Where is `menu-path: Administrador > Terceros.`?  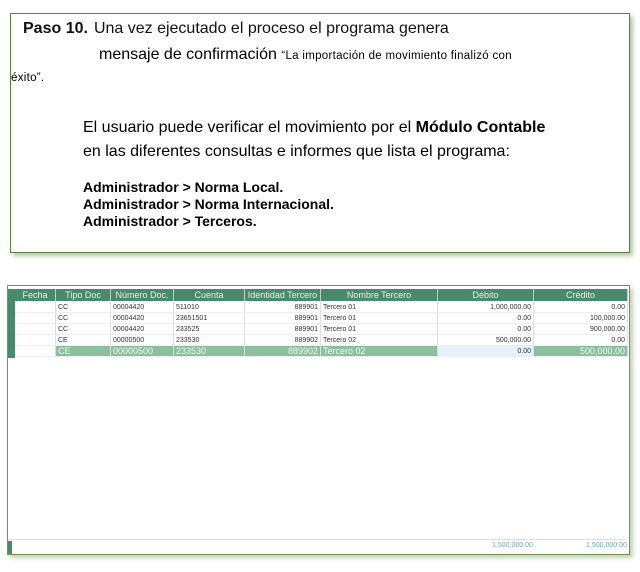
menu-path: Administrador > Terceros. is located at coordinates (170, 221).